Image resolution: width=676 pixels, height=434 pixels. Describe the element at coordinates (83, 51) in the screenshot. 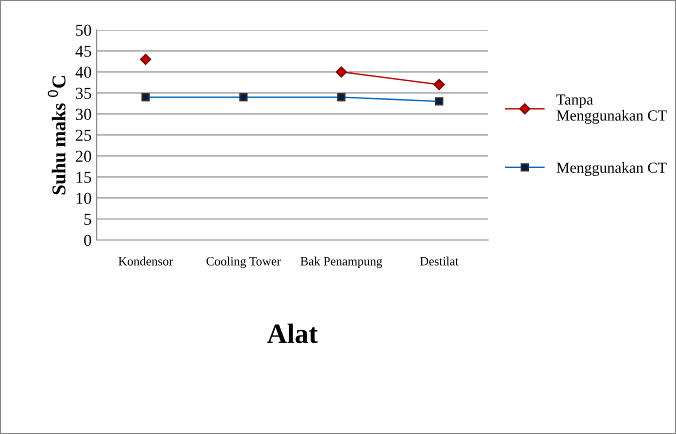

I see `y-tick-label: 45` at that location.